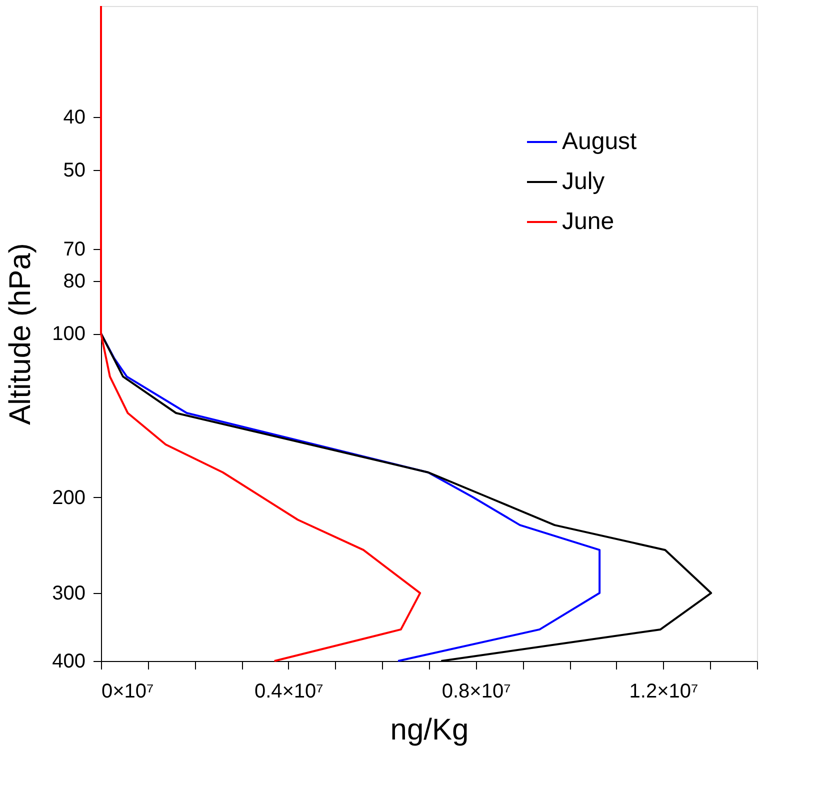  What do you see at coordinates (69, 593) in the screenshot?
I see `y-tick-label: 300` at bounding box center [69, 593].